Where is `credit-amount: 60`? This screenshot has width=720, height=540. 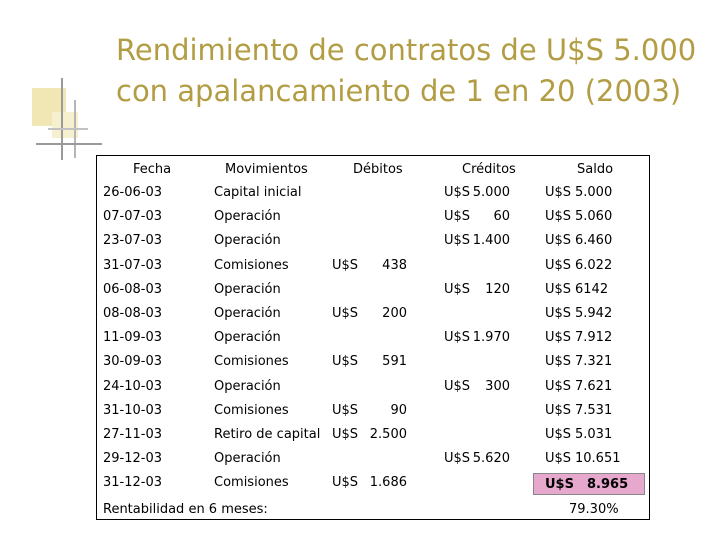 credit-amount: 60 is located at coordinates (501, 216).